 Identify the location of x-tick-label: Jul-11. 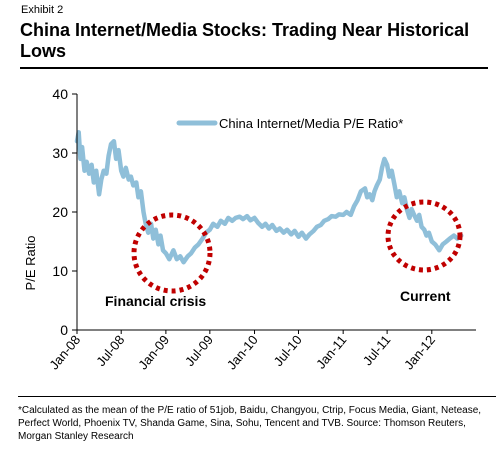
(377, 350).